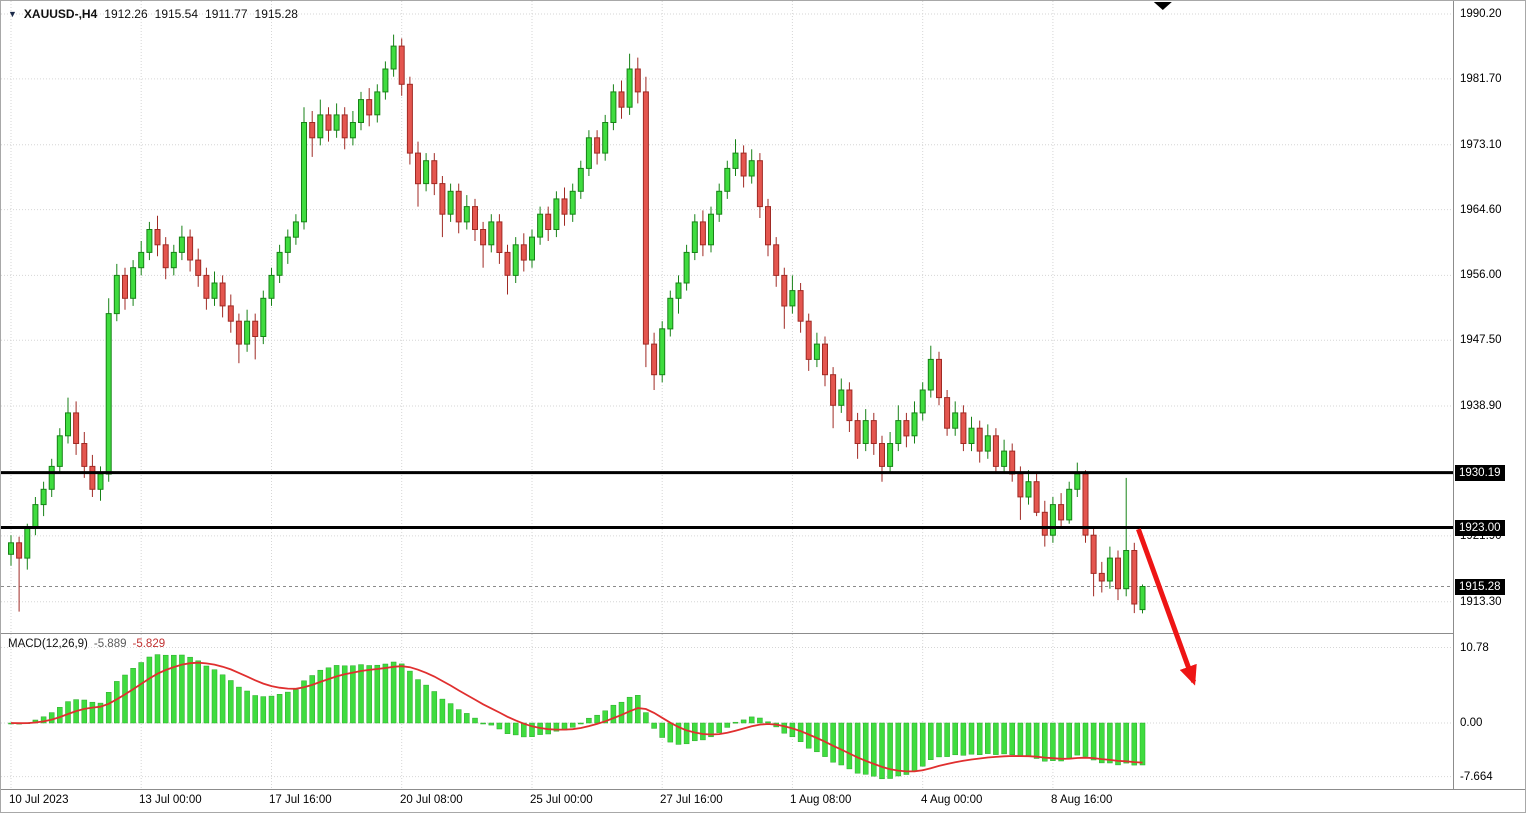 The image size is (1526, 813). Describe the element at coordinates (691, 800) in the screenshot. I see `time-axis-label: 27 Jul 16:00` at that location.